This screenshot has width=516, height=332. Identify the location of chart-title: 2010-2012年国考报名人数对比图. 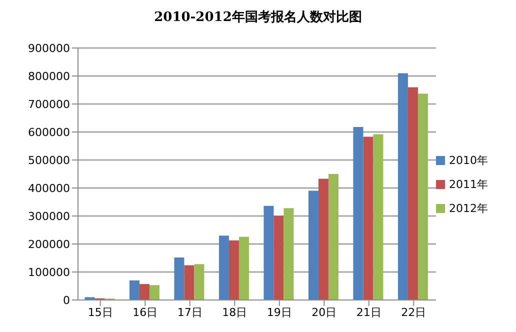
(258, 17).